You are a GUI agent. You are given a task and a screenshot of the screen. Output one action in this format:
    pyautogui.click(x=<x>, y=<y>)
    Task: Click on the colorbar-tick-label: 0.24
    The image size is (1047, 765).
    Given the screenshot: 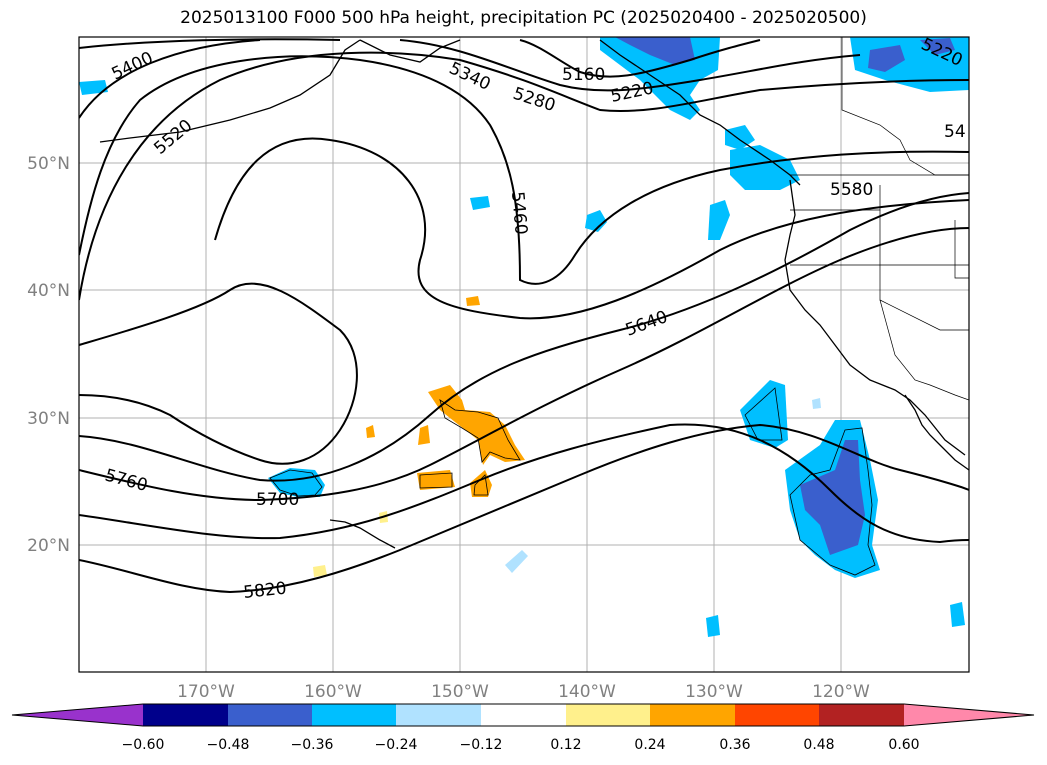 What is the action you would take?
    pyautogui.click(x=649, y=745)
    